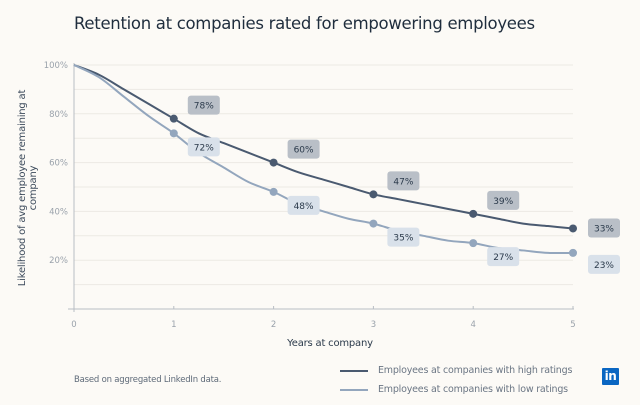  What do you see at coordinates (173, 325) in the screenshot?
I see `x-tick-label: 1` at bounding box center [173, 325].